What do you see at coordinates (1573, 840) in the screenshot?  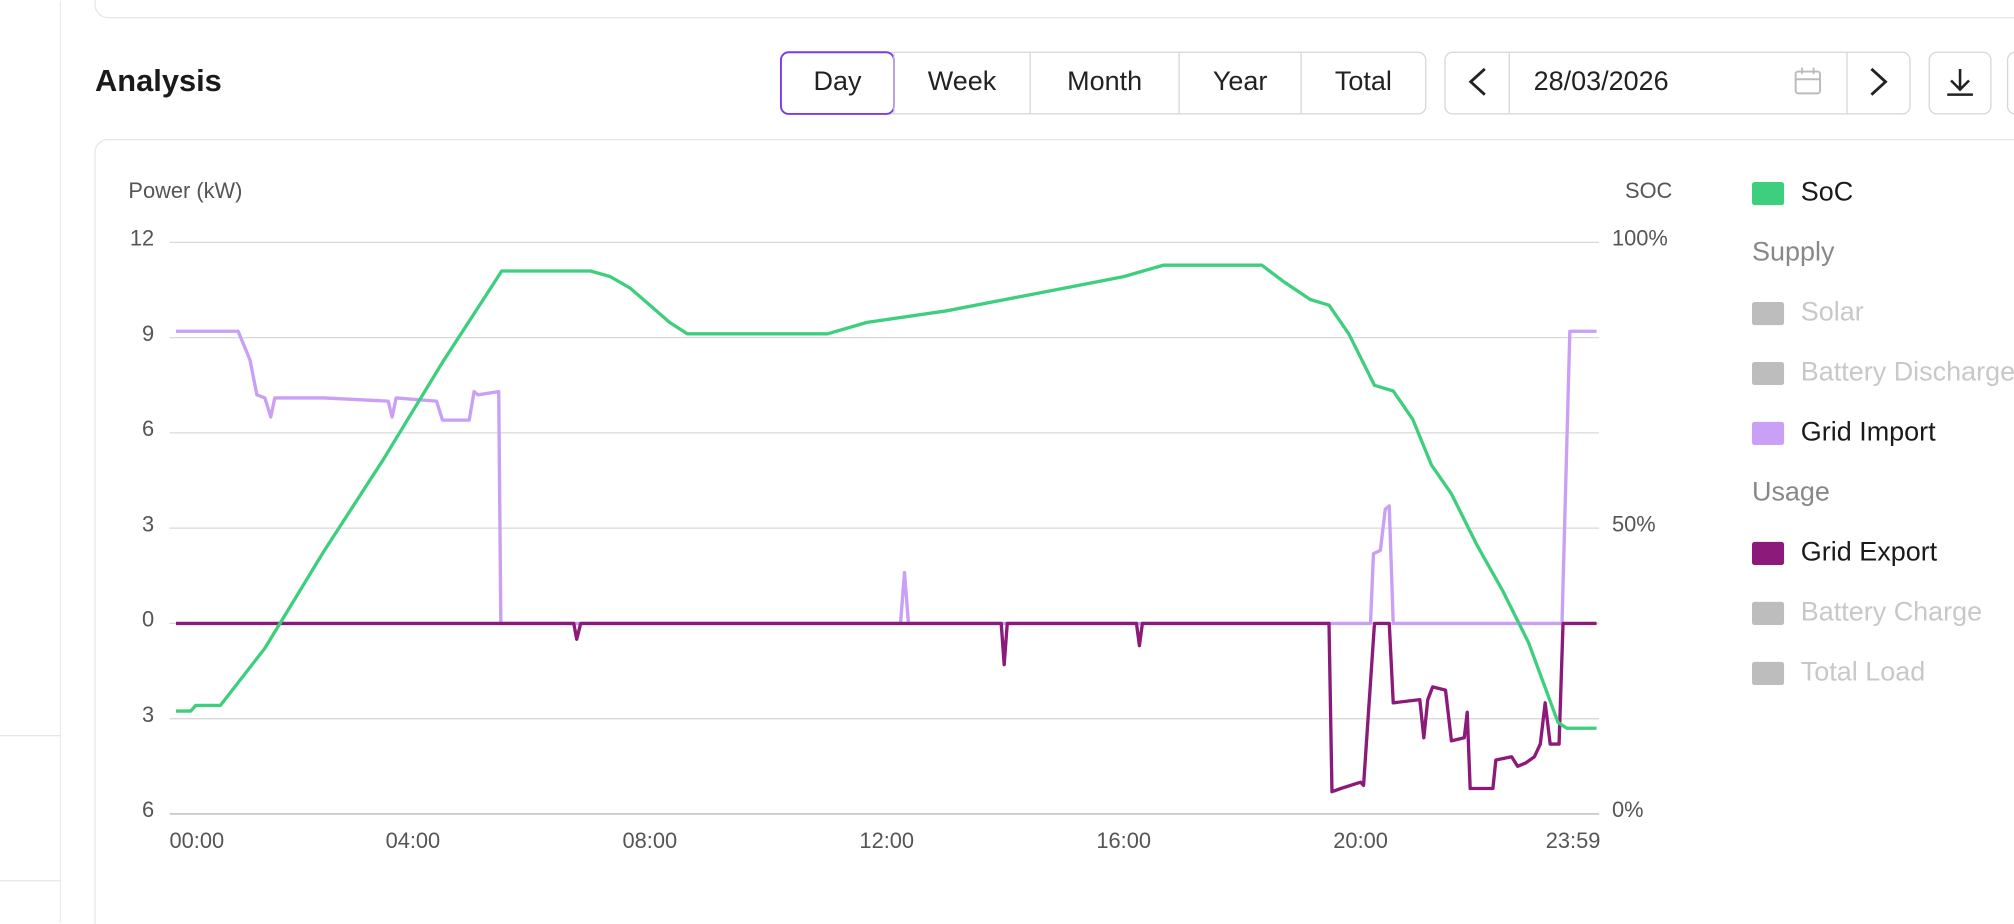 I see `x-tick-label: 23:59` at bounding box center [1573, 840].